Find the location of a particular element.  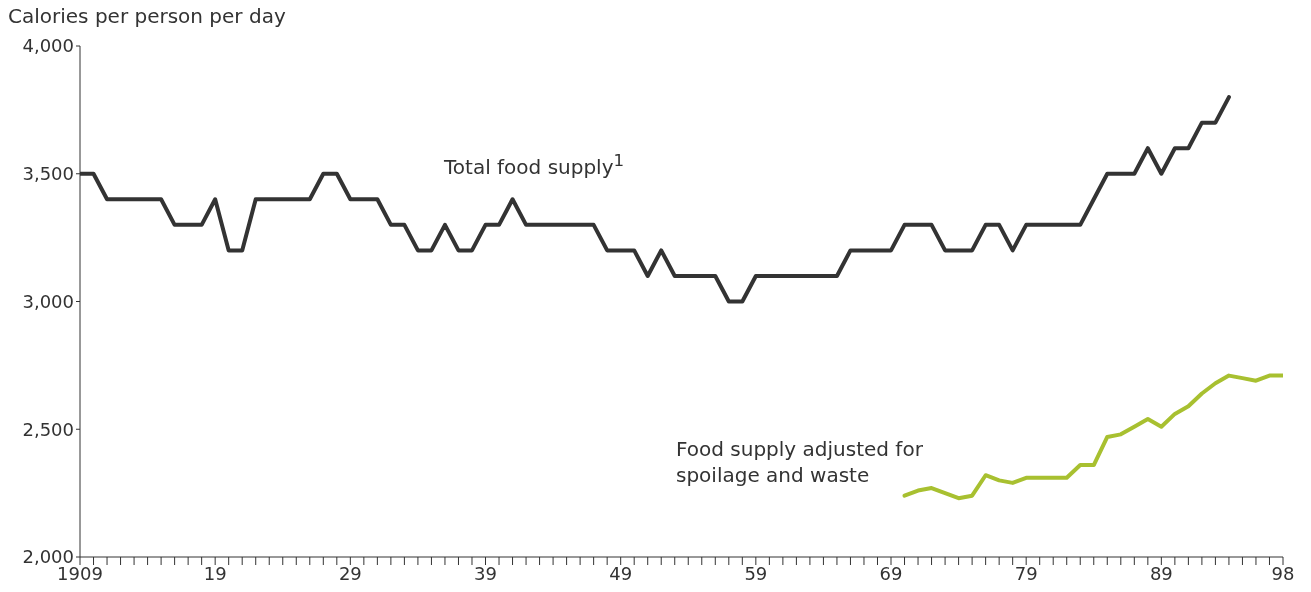

text: Total food supply$^{1}$ is located at coordinates (534, 165).